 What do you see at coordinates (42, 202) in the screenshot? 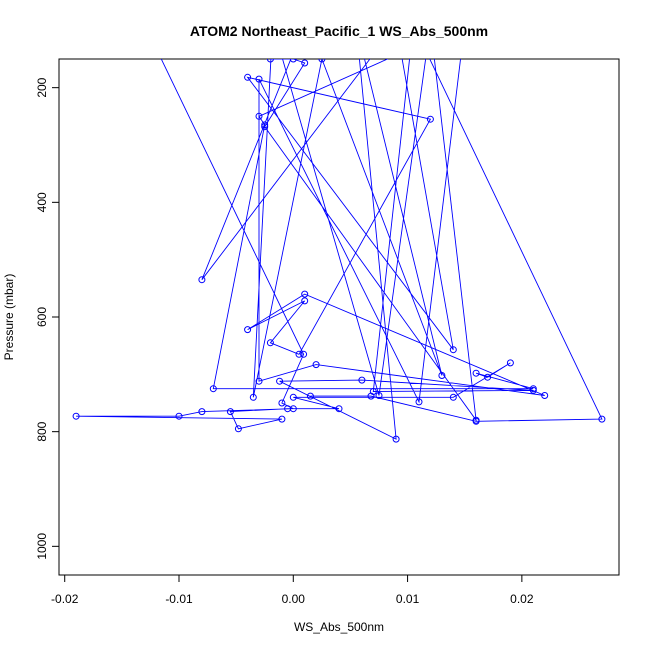
I see `y-tick-label: 400` at bounding box center [42, 202].